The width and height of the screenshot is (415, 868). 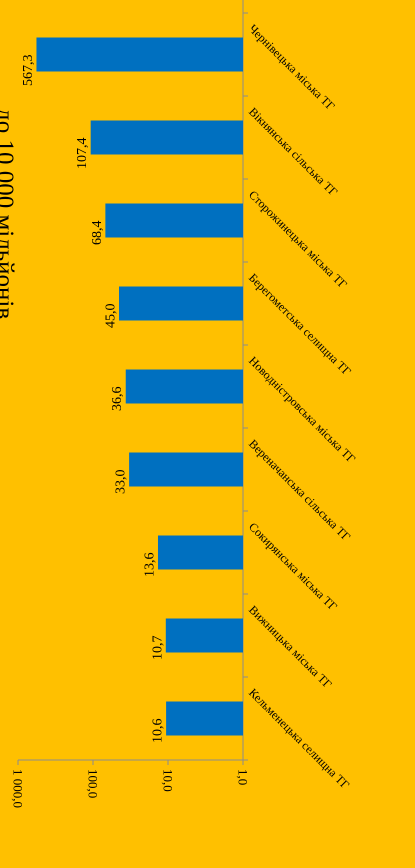 I want to click on bar-value-label: 13,6, so click(x=149, y=565).